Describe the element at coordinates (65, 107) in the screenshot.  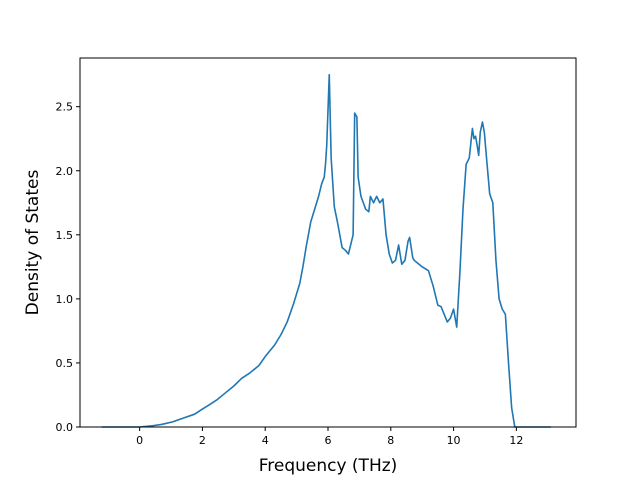
I see `y-tick-label: 2.5` at that location.